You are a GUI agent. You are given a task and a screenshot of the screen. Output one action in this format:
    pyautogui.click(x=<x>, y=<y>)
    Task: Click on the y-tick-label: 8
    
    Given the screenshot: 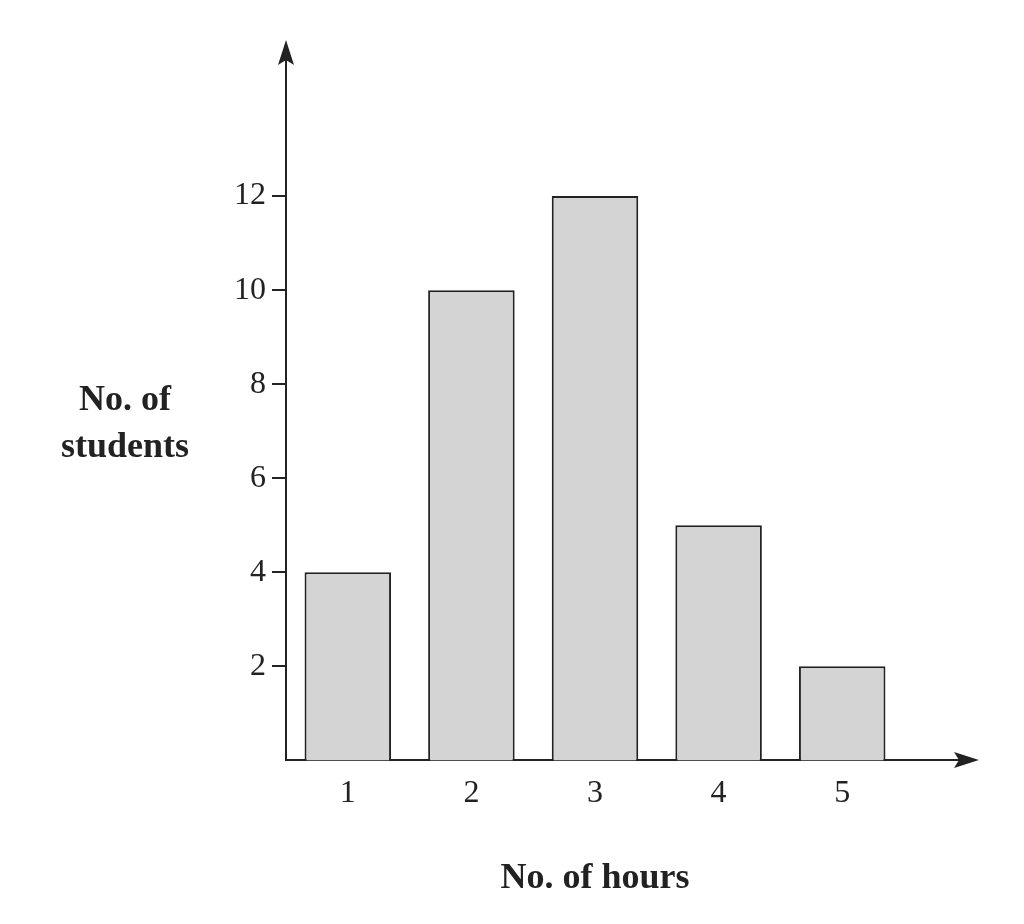 What is the action you would take?
    pyautogui.click(x=258, y=381)
    